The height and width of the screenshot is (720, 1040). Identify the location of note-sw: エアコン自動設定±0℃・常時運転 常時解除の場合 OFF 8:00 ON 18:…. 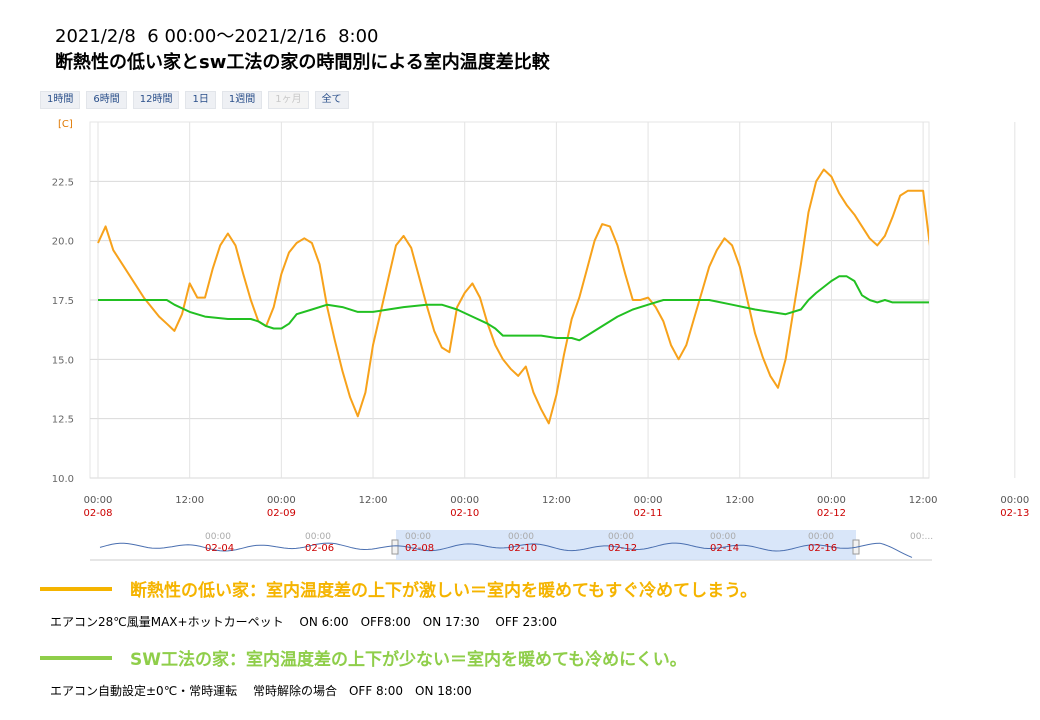
(261, 691).